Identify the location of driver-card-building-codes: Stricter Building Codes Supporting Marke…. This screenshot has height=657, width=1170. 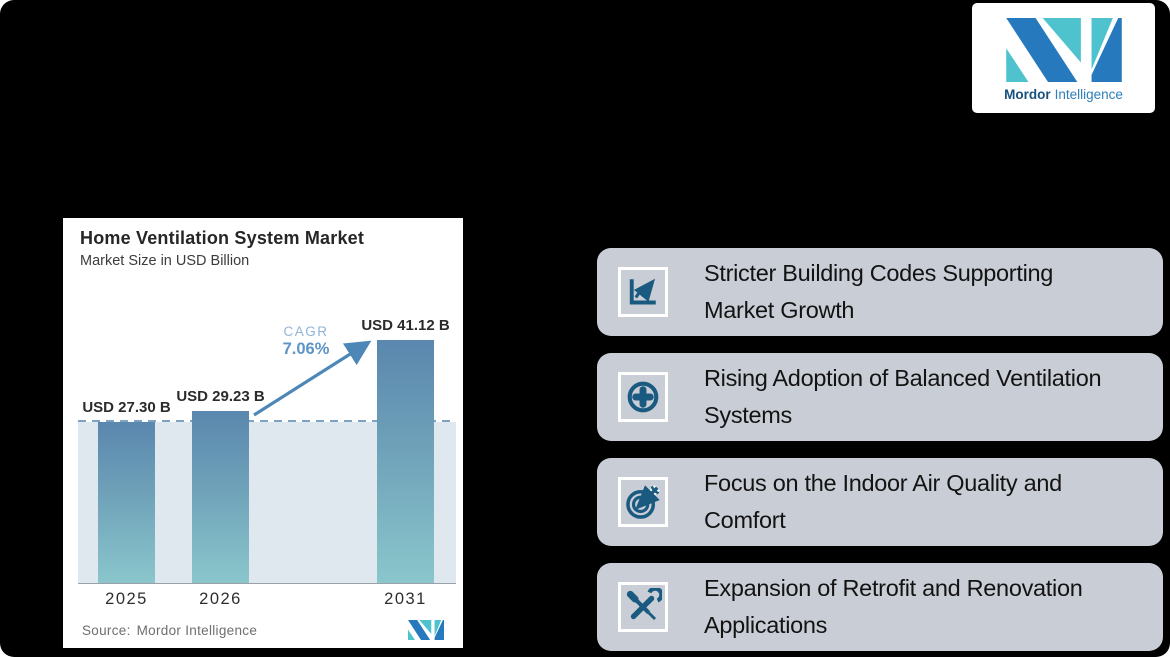
(880, 292).